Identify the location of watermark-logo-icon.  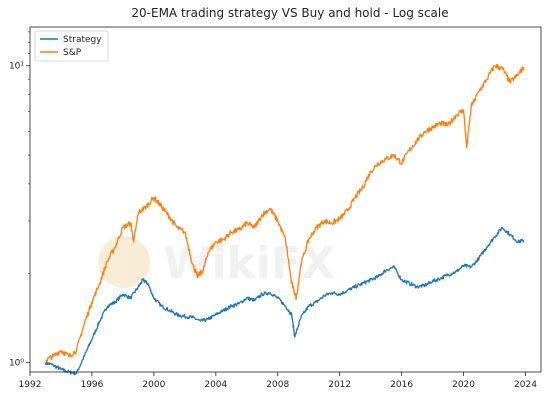
(124, 262).